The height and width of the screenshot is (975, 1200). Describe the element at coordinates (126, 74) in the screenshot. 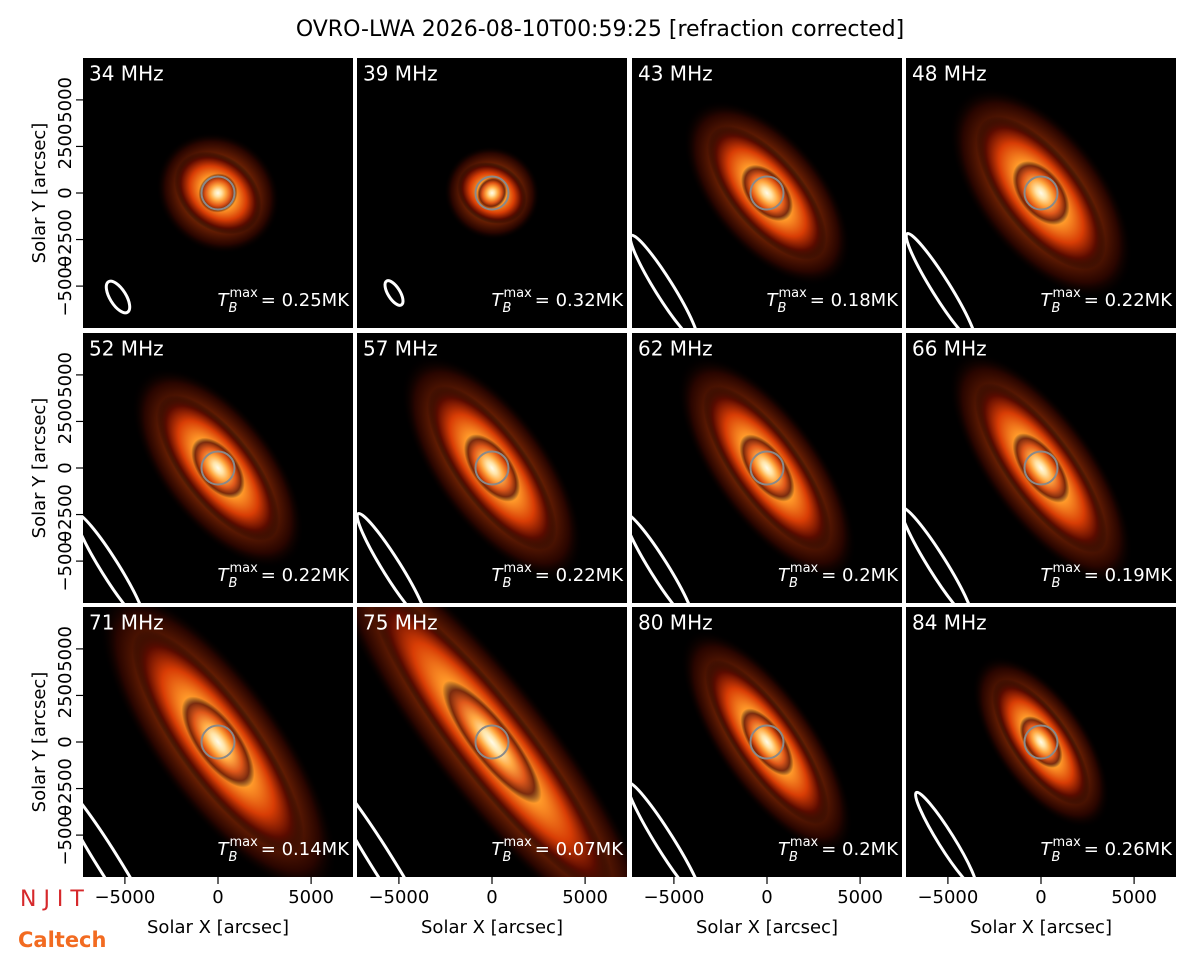

I see `frequency-label: 34 MHz` at that location.